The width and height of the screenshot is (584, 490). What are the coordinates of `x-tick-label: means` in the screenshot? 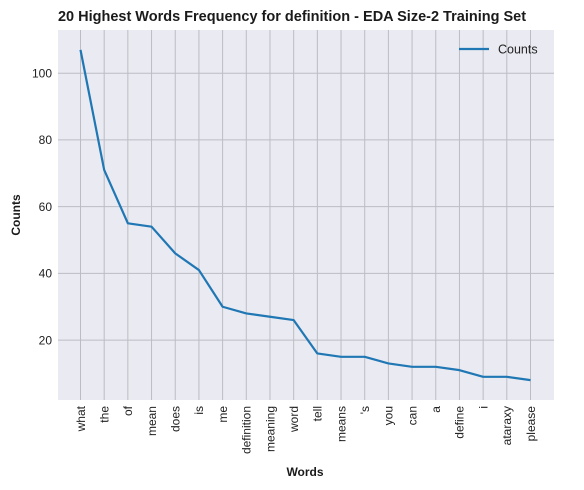 It's located at (341, 424).